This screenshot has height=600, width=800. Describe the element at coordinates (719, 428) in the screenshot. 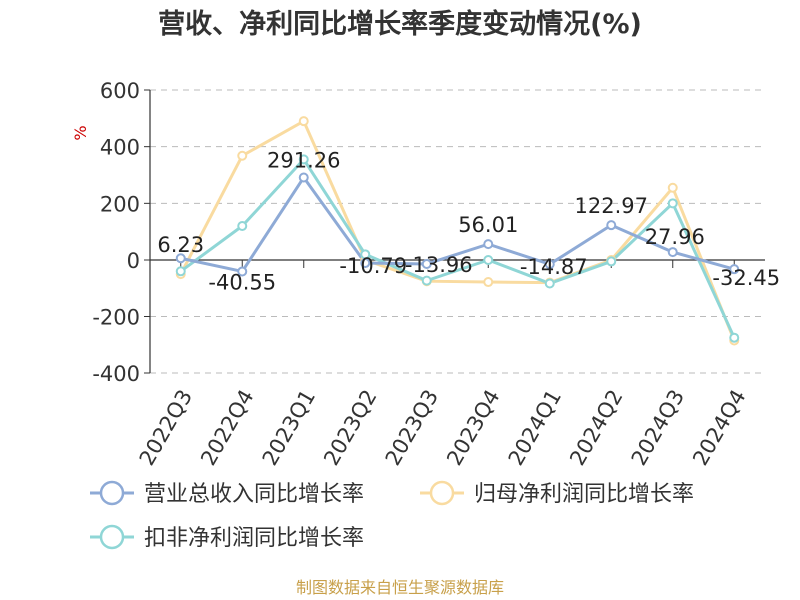

I see `x-tick-label: 2024Q4` at that location.